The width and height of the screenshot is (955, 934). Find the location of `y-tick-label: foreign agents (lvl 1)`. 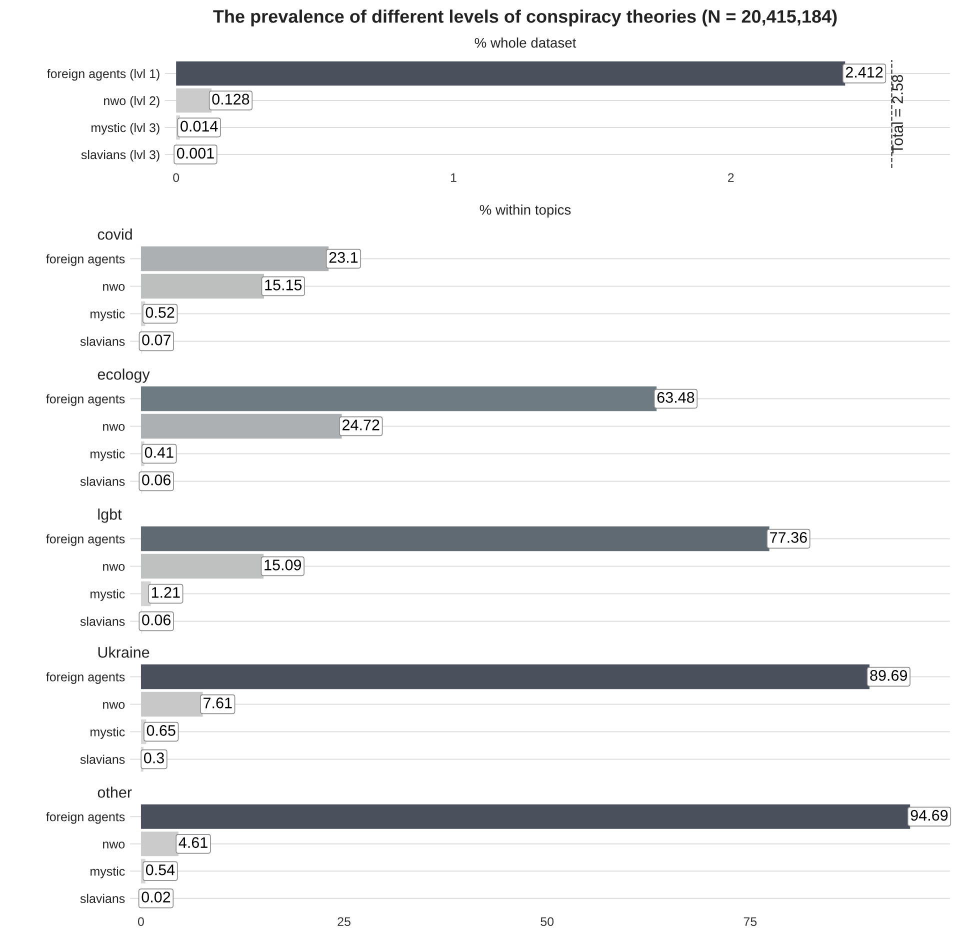

y-tick-label: foreign agents (lvl 1) is located at coordinates (103, 74).